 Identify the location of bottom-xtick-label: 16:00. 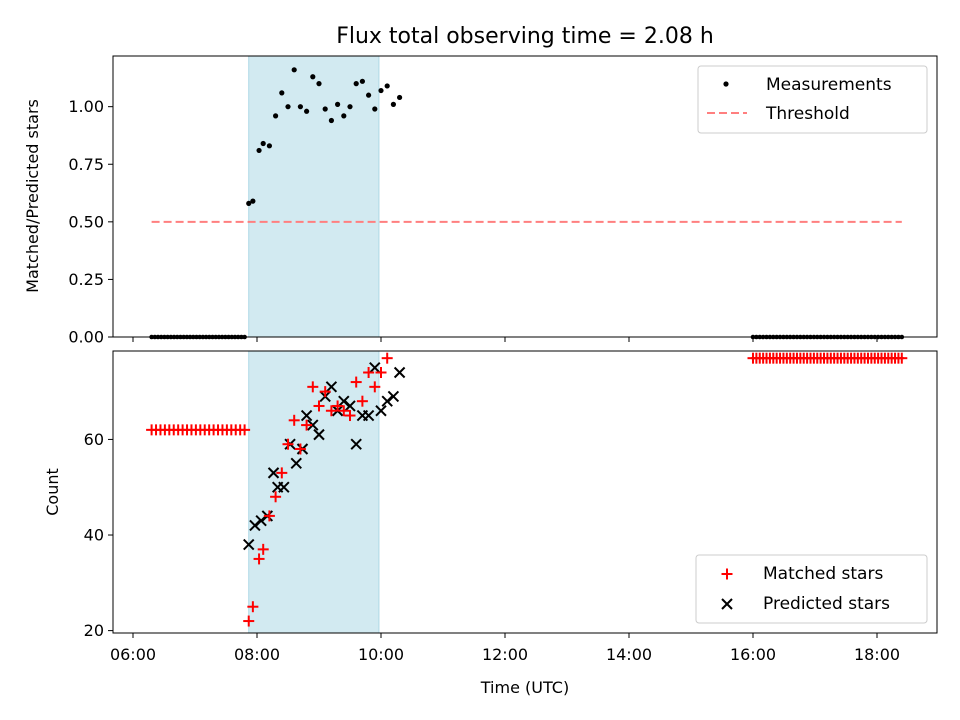
(753, 654).